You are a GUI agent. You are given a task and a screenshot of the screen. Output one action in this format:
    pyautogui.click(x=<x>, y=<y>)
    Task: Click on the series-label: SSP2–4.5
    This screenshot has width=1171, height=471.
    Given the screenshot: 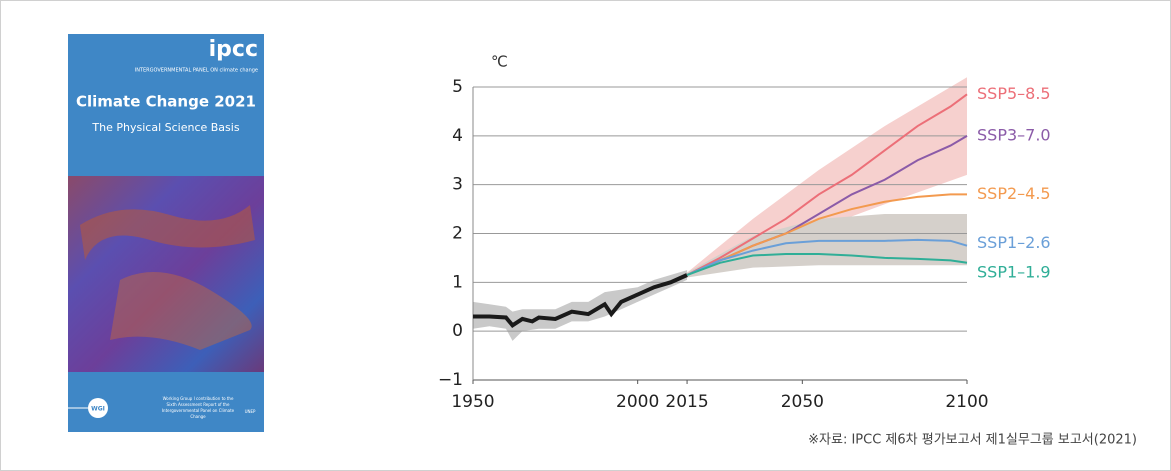 What is the action you would take?
    pyautogui.click(x=1014, y=193)
    